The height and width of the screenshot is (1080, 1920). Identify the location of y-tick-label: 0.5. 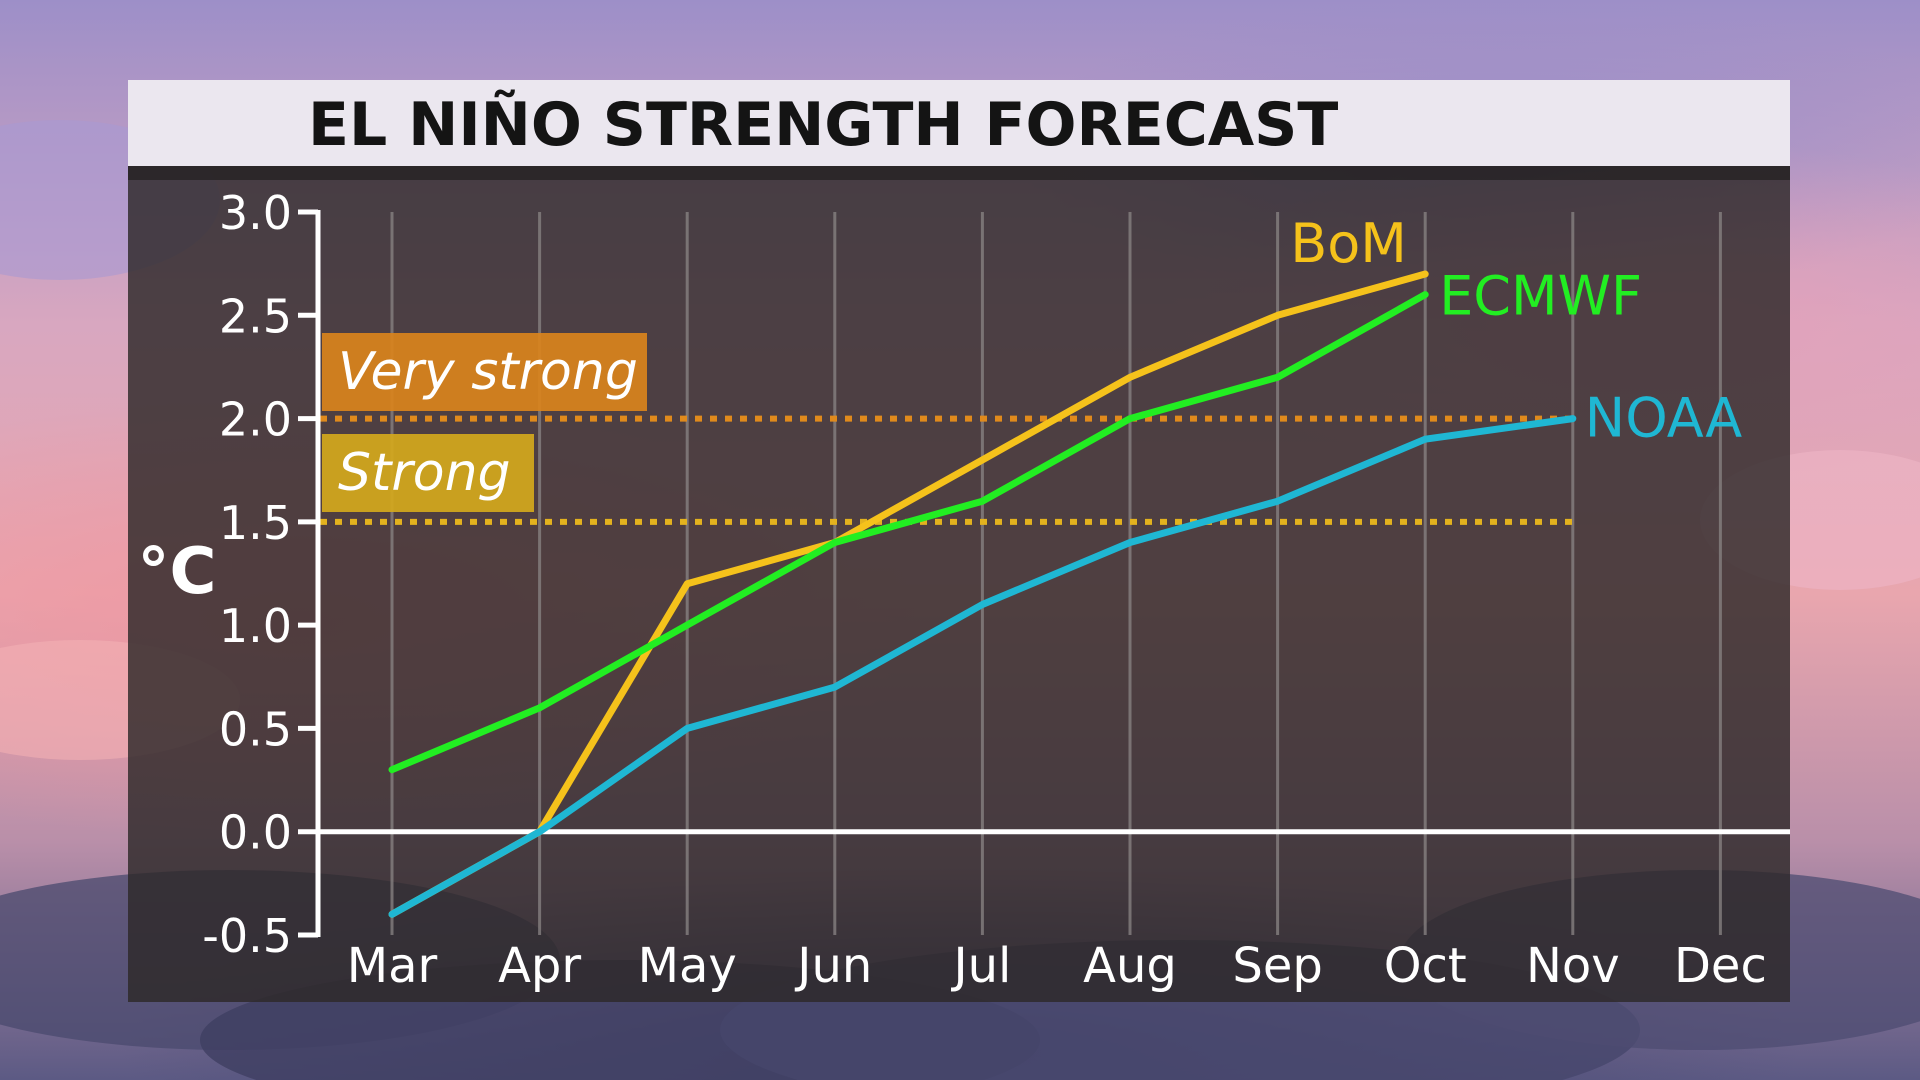
(255, 729).